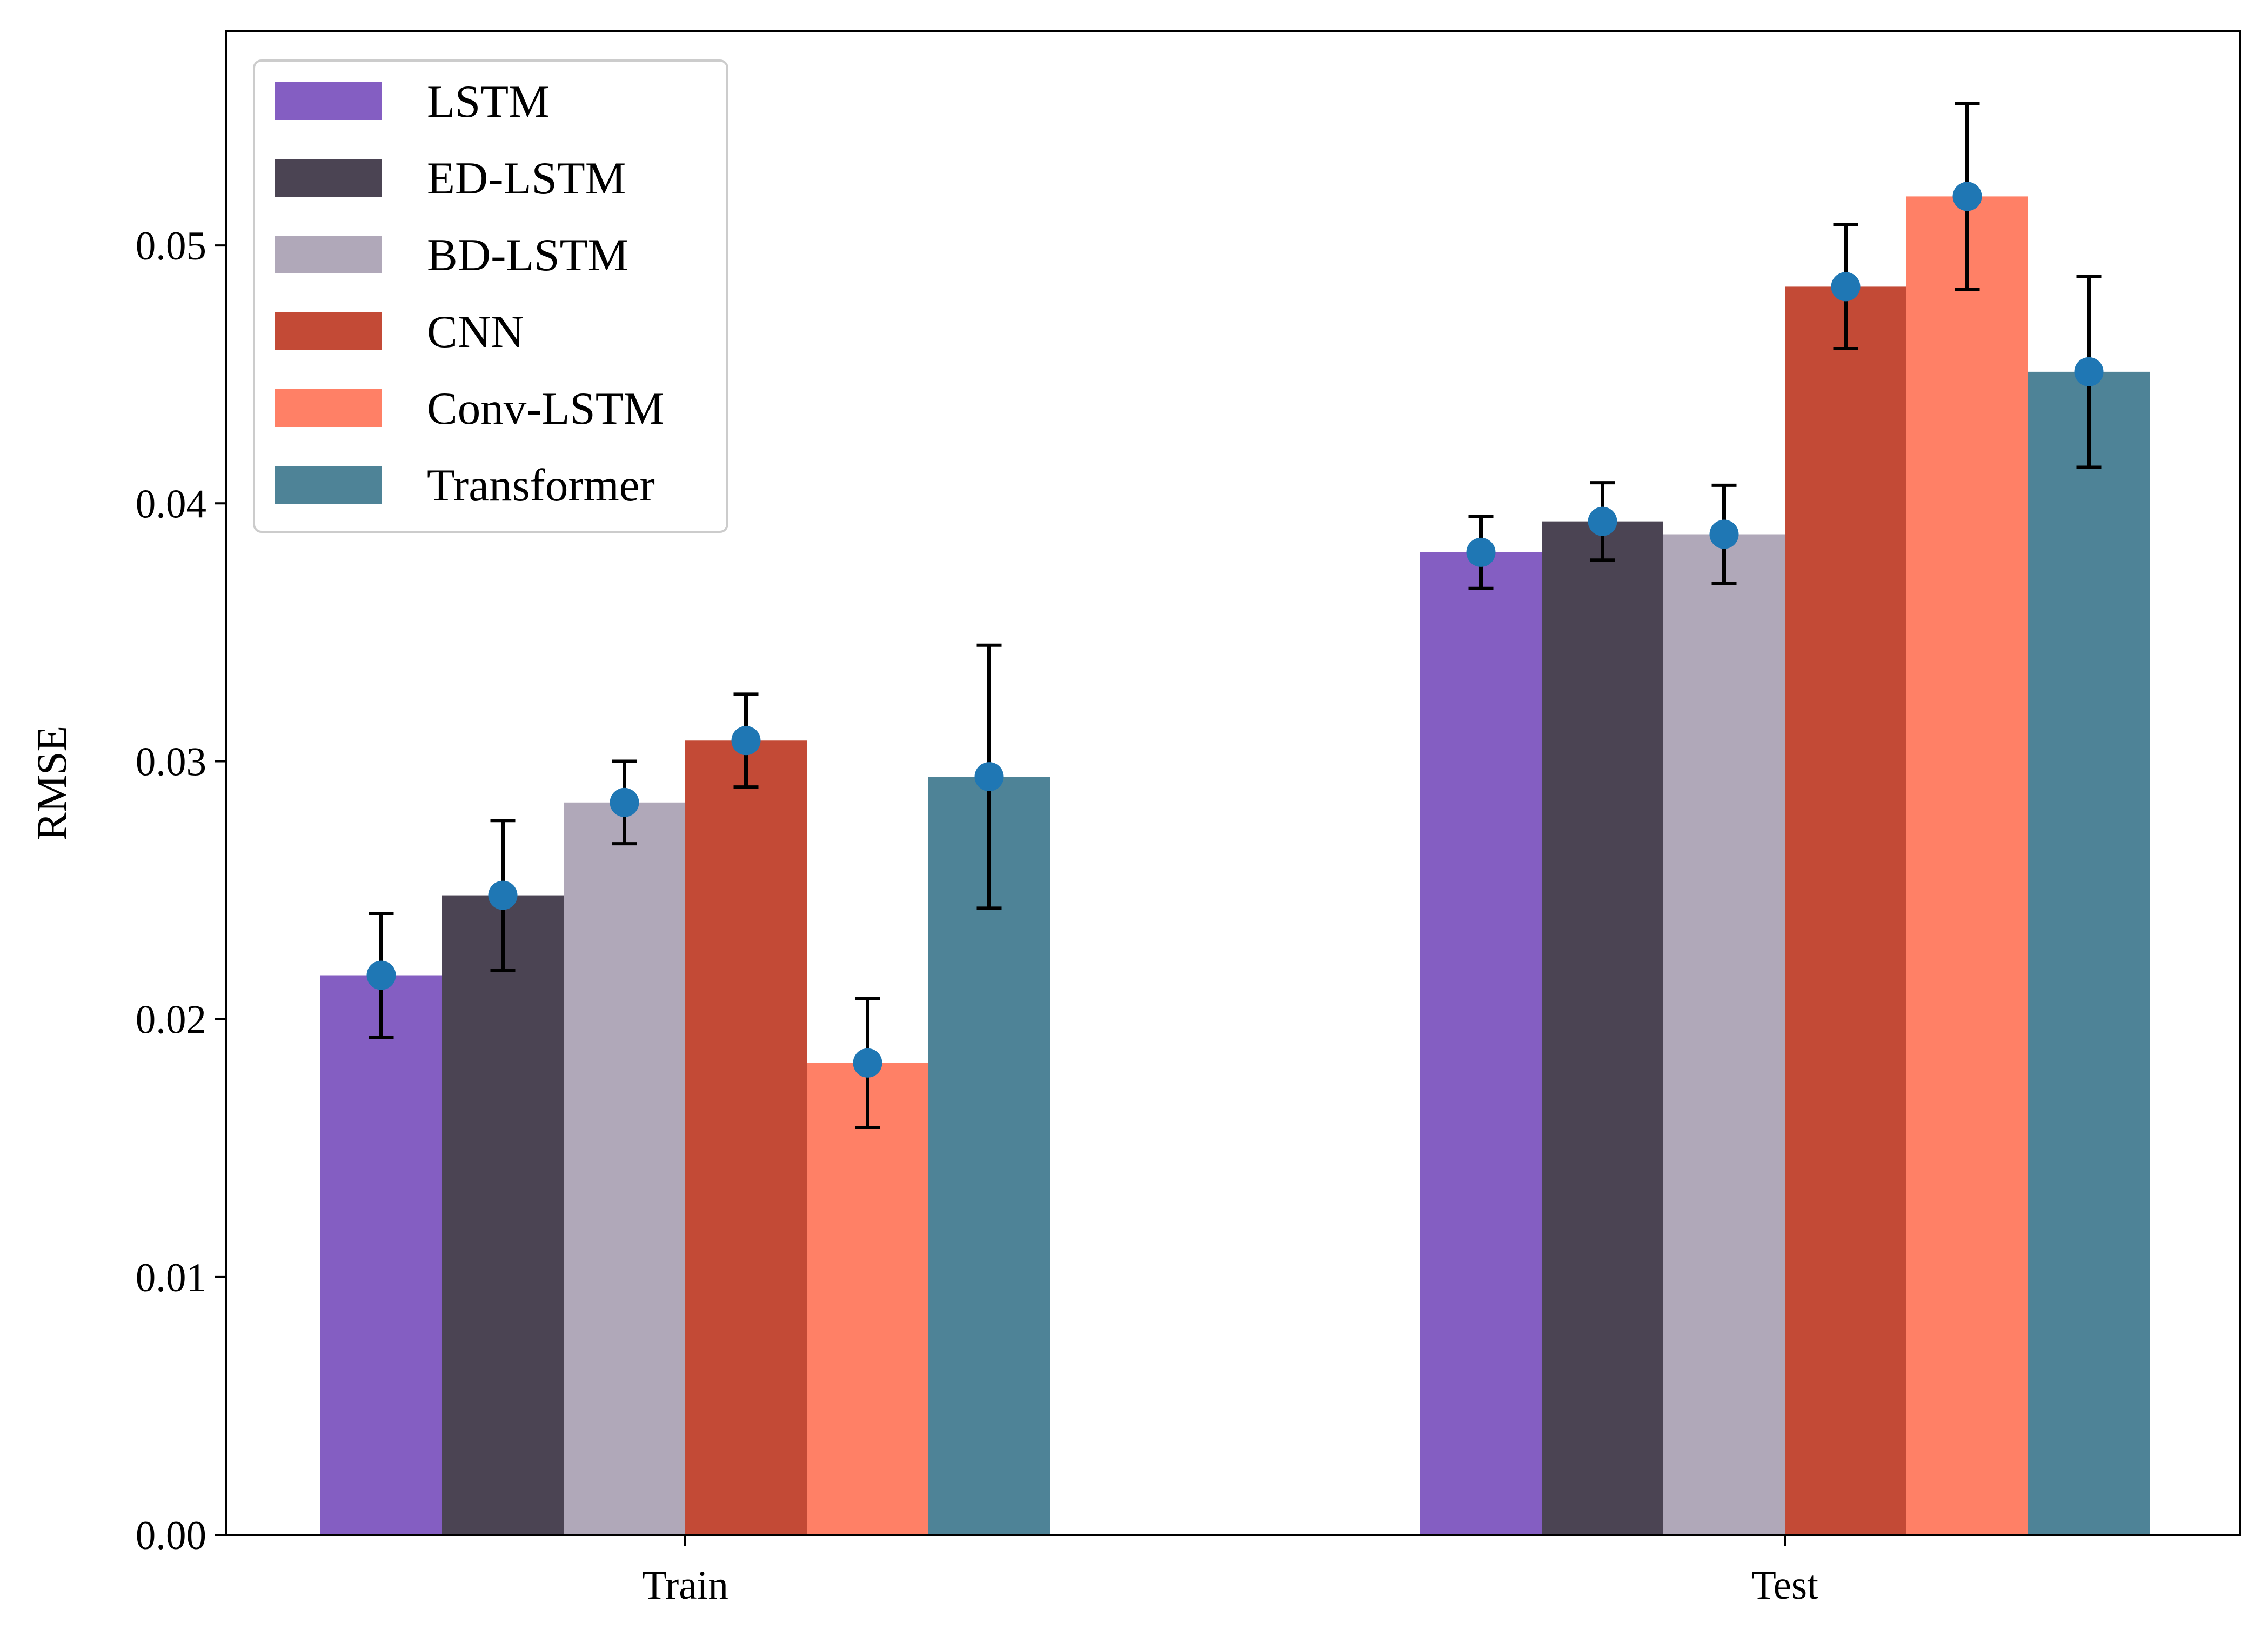 Image resolution: width=2268 pixels, height=1643 pixels. What do you see at coordinates (171, 246) in the screenshot?
I see `y-tick-label: 0.05` at bounding box center [171, 246].